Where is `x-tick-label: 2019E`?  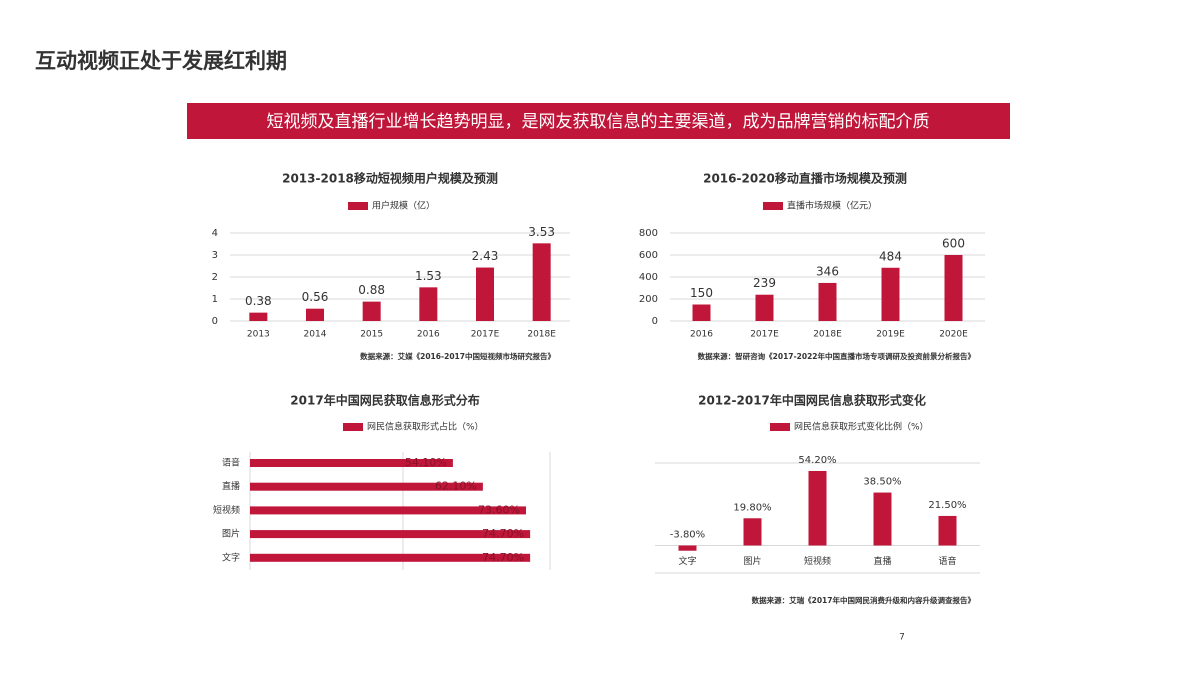
x-tick-label: 2019E is located at coordinates (890, 335).